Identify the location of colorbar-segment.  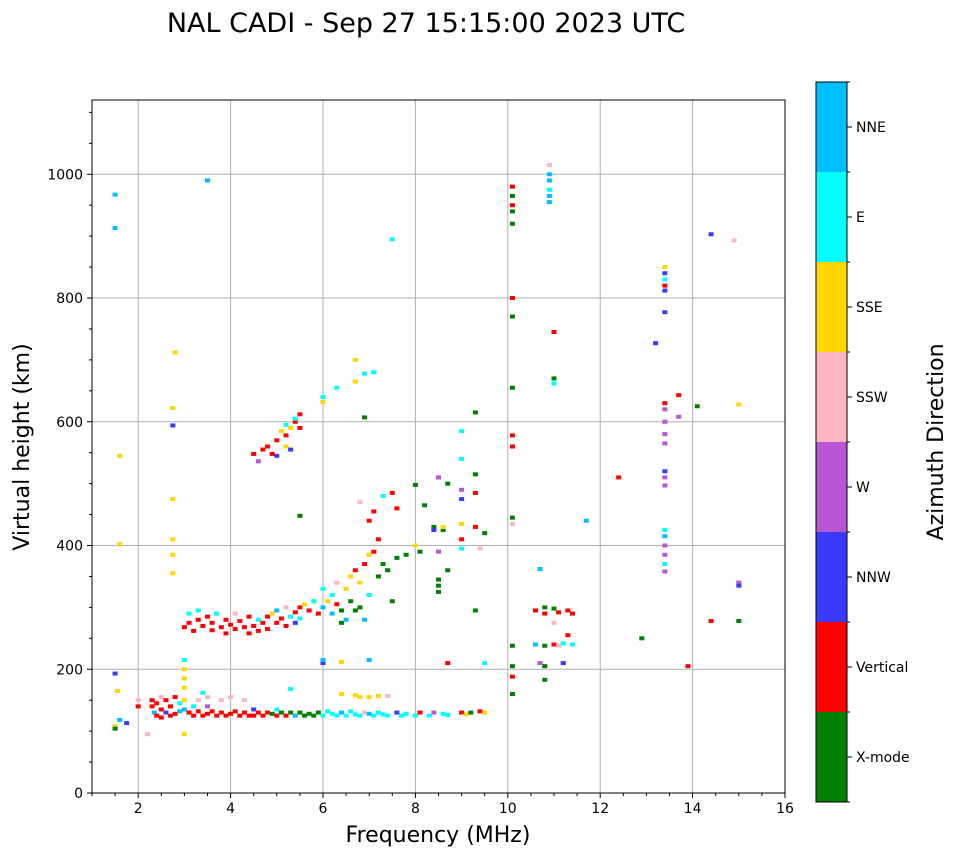
(831, 487).